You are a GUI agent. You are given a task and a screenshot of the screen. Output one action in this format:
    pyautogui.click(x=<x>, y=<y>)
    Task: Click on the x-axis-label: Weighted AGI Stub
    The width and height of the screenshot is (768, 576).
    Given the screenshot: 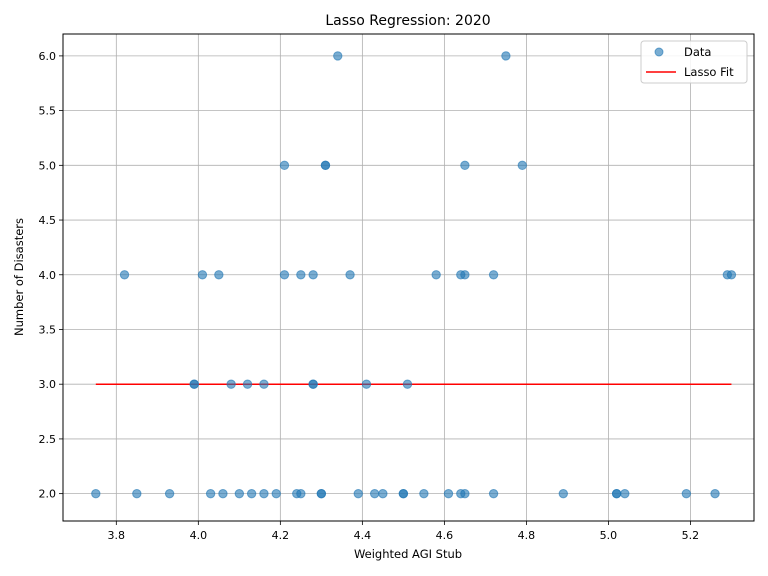 What is the action you would take?
    pyautogui.click(x=408, y=554)
    